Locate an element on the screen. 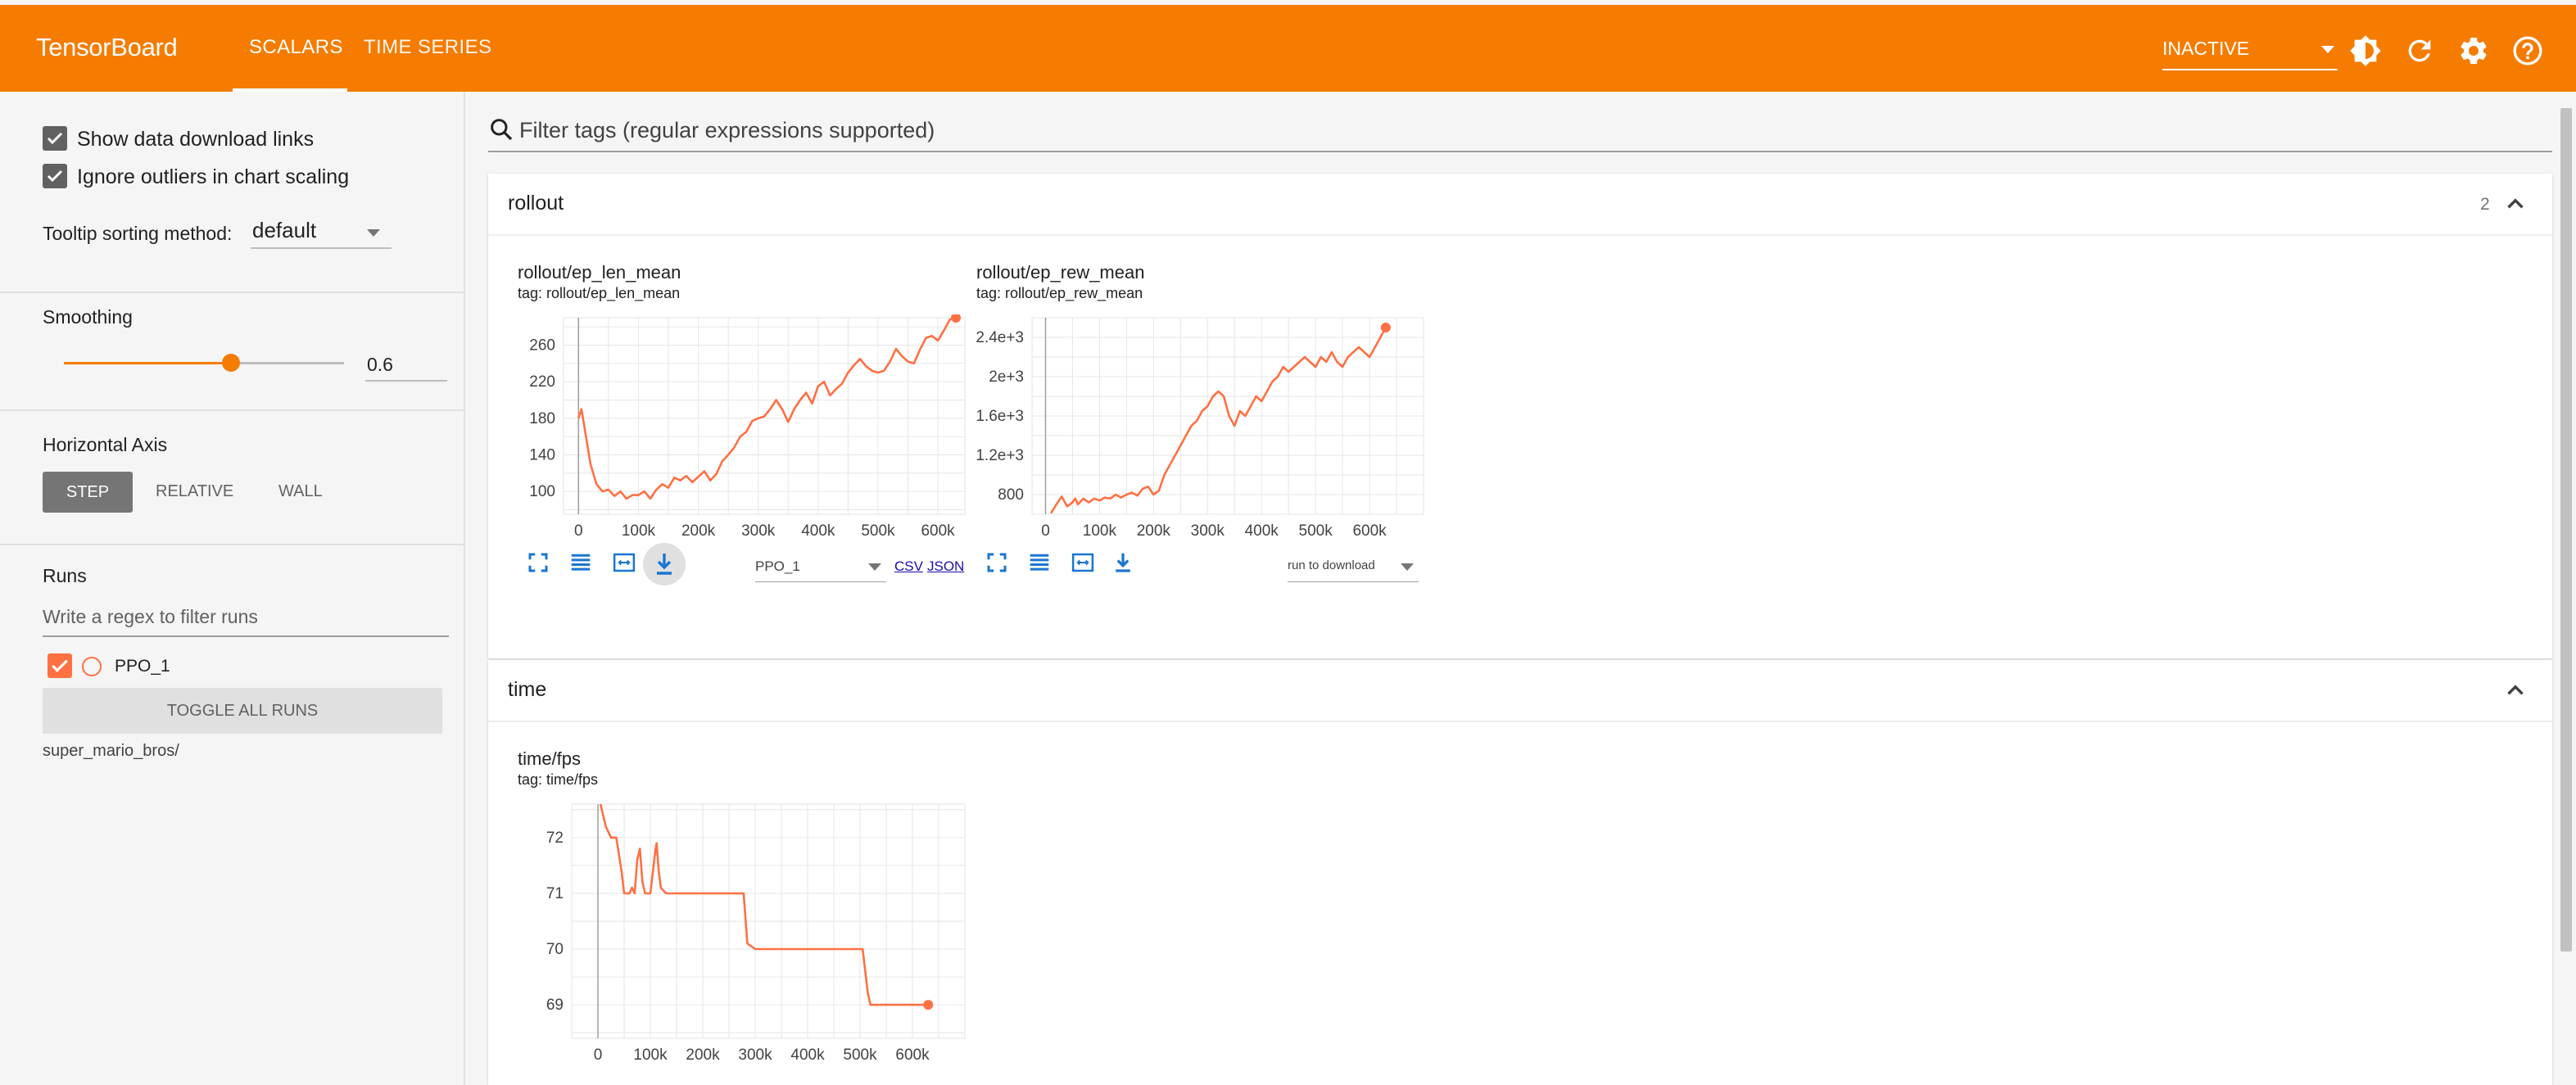  help-icon is located at coordinates (2527, 50).